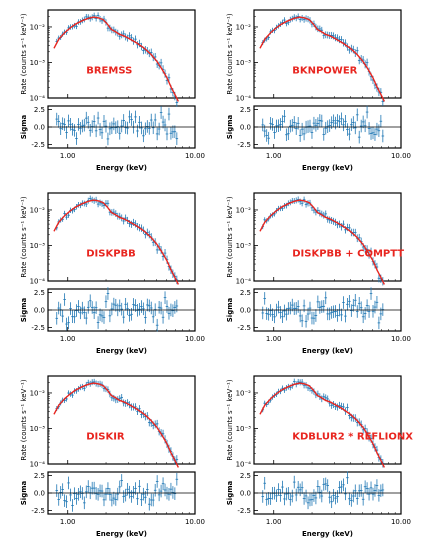 This screenshot has width=421, height=550. What do you see at coordinates (105, 436) in the screenshot?
I see `model-label: DISKIR` at bounding box center [105, 436].